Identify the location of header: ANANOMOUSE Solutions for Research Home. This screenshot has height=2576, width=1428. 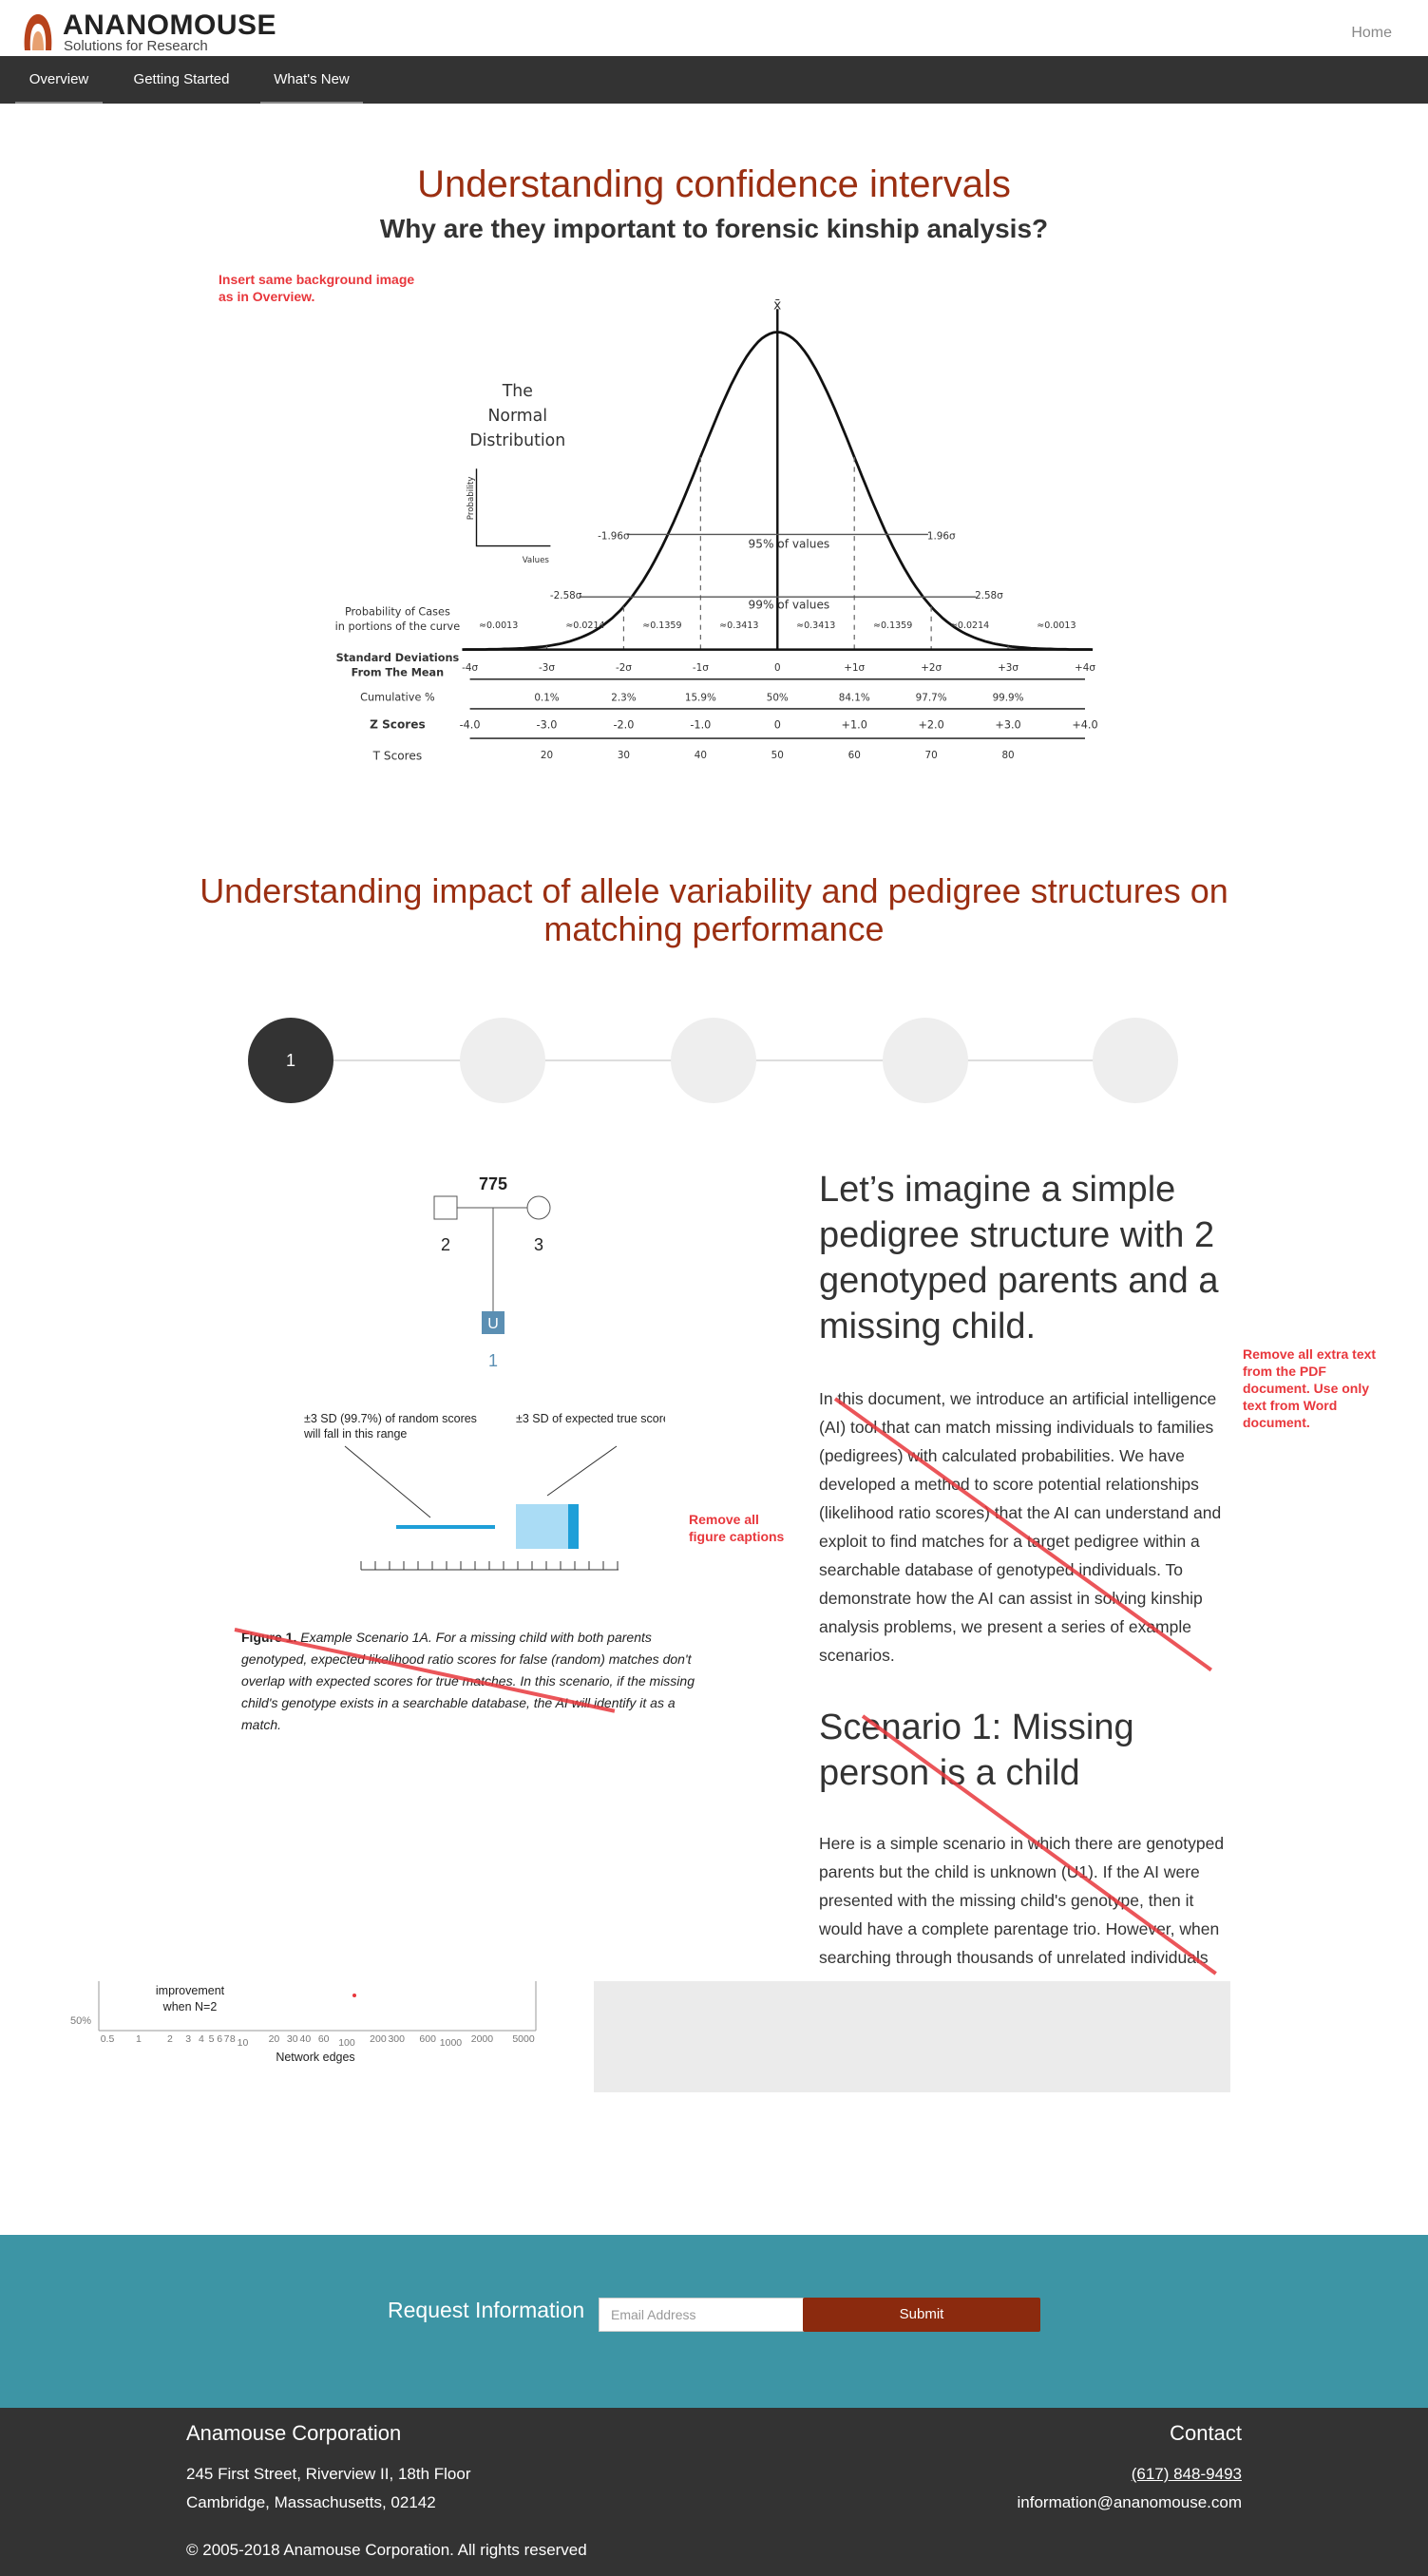
(714, 28).